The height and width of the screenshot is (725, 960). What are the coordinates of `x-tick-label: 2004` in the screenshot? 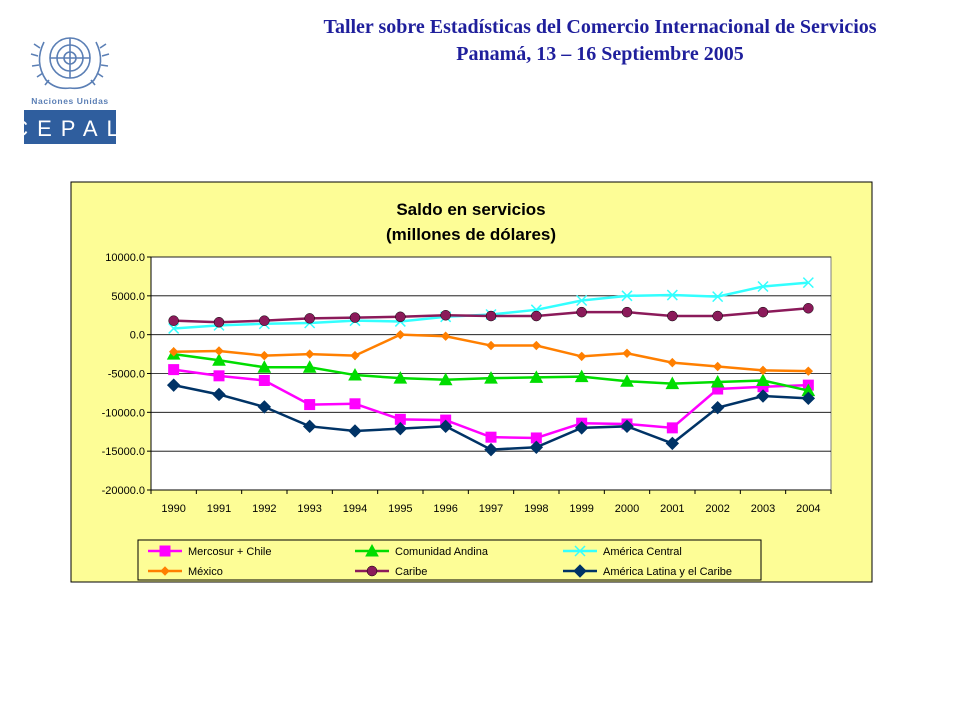 It's located at (808, 509).